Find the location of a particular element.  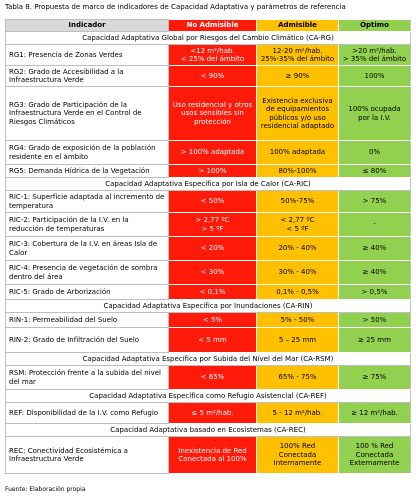

threshold-cell: 5% - 50% is located at coordinates (297, 320).